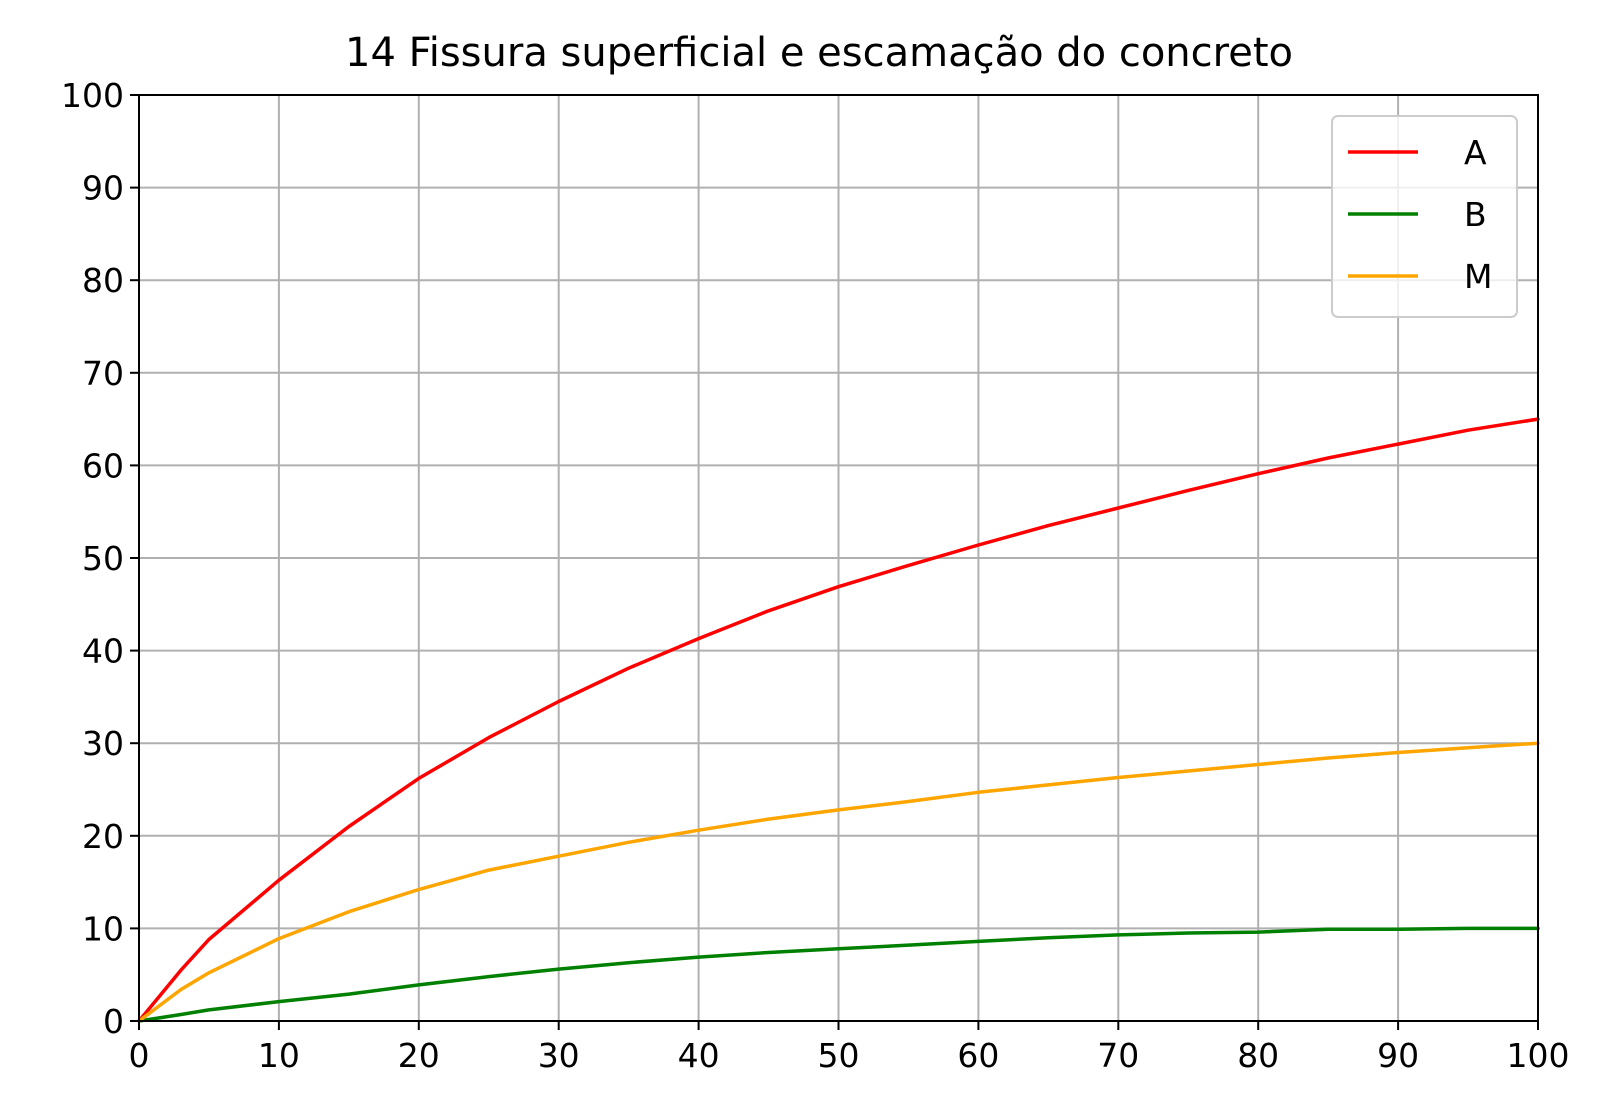 This screenshot has width=1603, height=1119. Describe the element at coordinates (978, 1055) in the screenshot. I see `x-tick-label: 60` at that location.